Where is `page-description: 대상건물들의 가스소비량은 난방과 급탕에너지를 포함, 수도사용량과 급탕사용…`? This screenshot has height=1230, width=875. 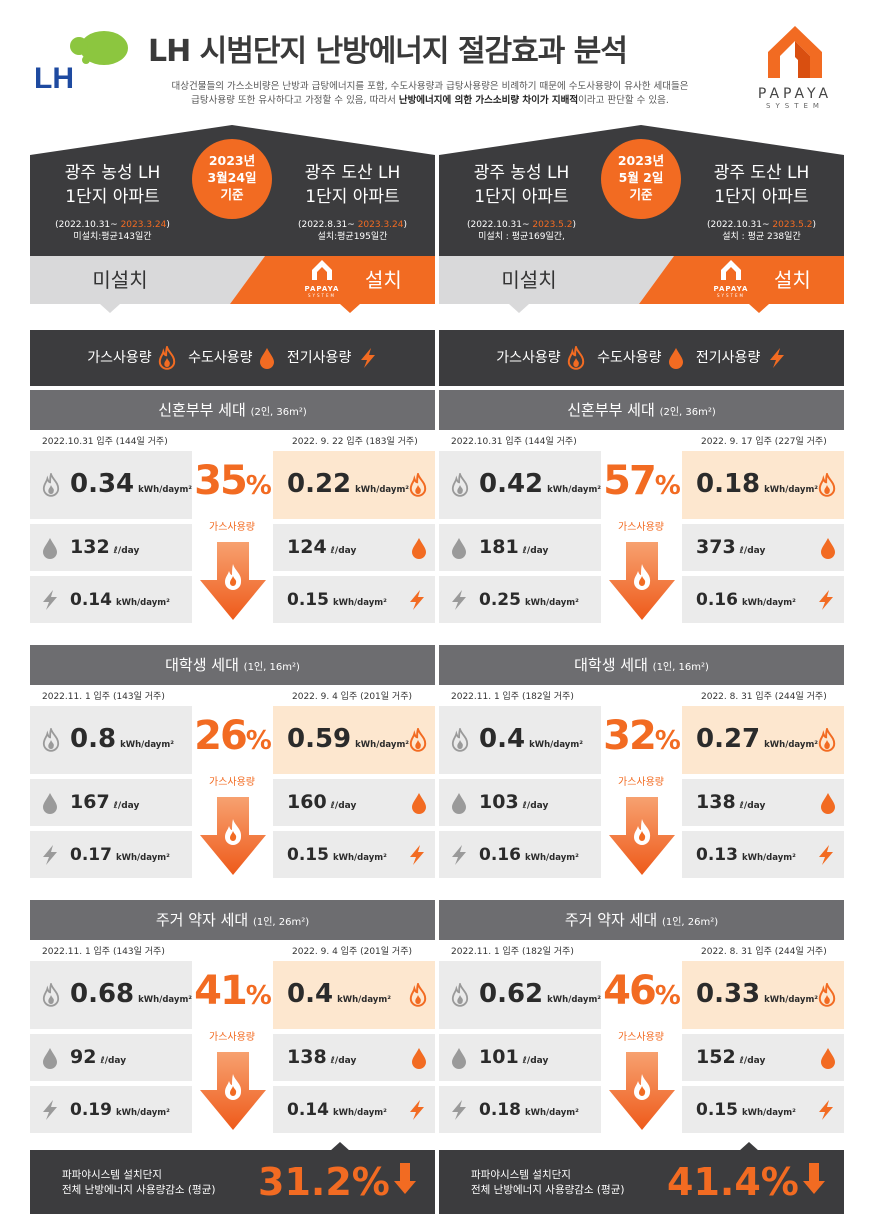
page-description: 대상건물들의 가스소비량은 난방과 급탕에너지를 포함, 수도사용량과 급탕사용… is located at coordinates (430, 94).